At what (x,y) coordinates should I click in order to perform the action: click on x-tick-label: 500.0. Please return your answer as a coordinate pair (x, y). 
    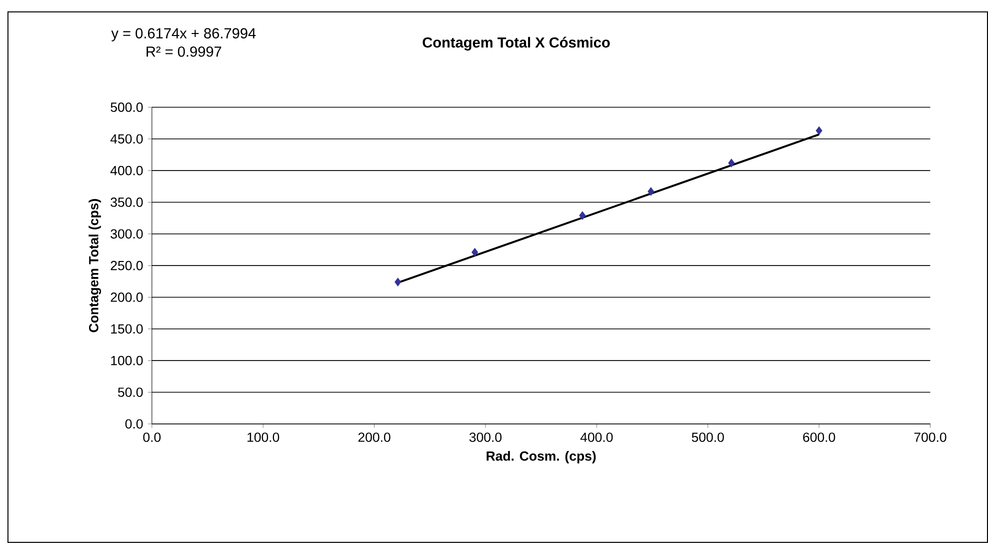
    Looking at the image, I should click on (708, 437).